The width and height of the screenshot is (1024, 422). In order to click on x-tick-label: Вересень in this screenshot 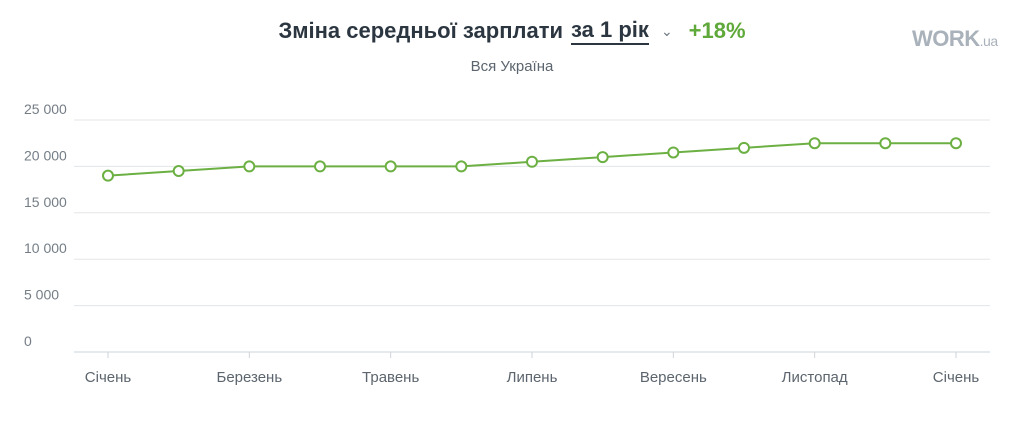, I will do `click(673, 377)`.